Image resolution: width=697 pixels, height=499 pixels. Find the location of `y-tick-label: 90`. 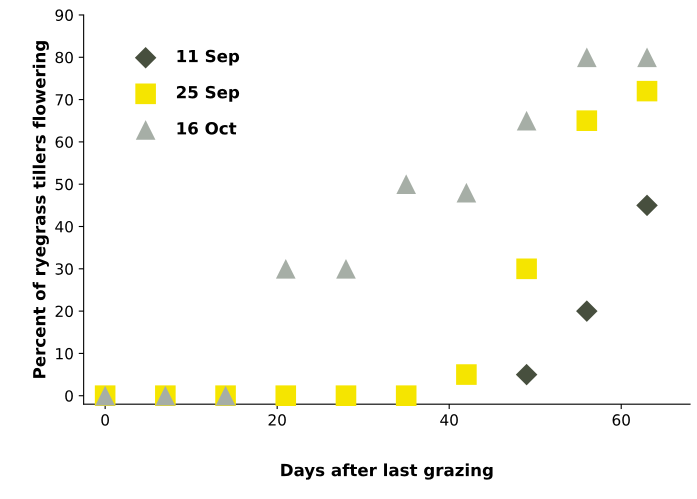

y-tick-label: 90 is located at coordinates (64, 15).